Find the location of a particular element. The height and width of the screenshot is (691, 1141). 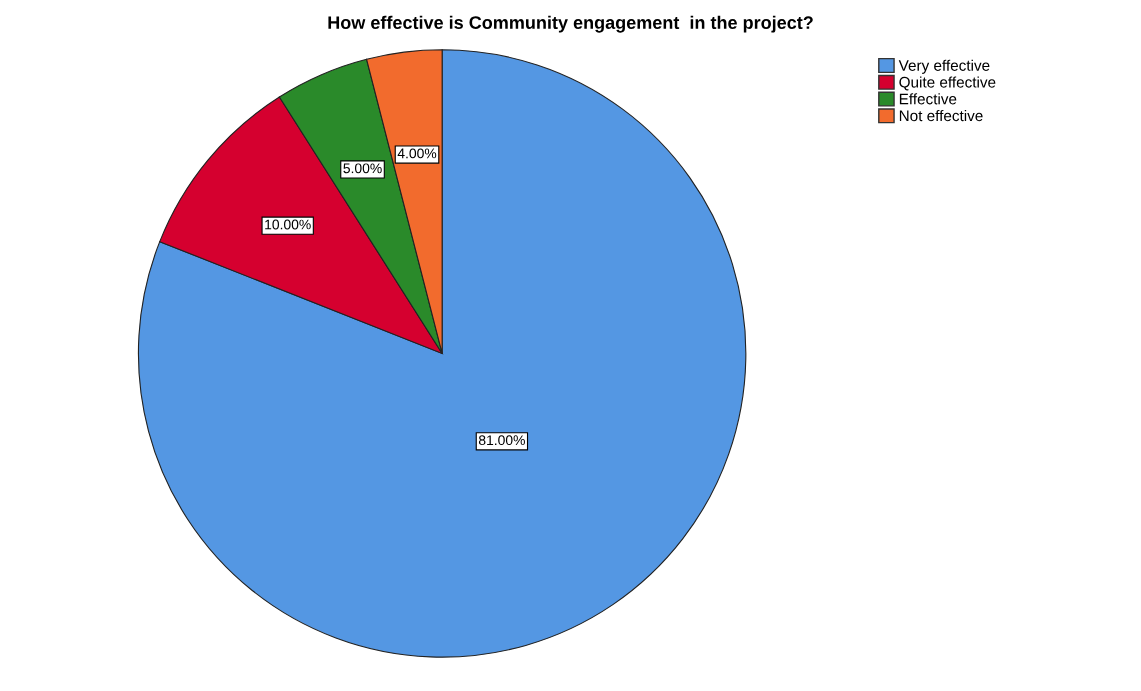

legend-label: Very effective is located at coordinates (944, 66).